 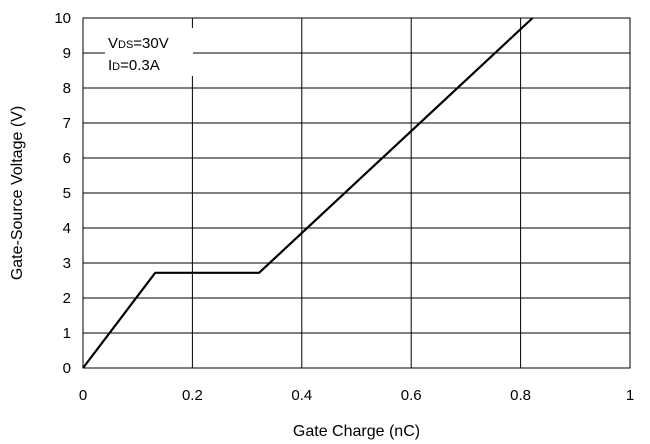 What do you see at coordinates (67, 123) in the screenshot?
I see `y-tick-label: 7` at bounding box center [67, 123].